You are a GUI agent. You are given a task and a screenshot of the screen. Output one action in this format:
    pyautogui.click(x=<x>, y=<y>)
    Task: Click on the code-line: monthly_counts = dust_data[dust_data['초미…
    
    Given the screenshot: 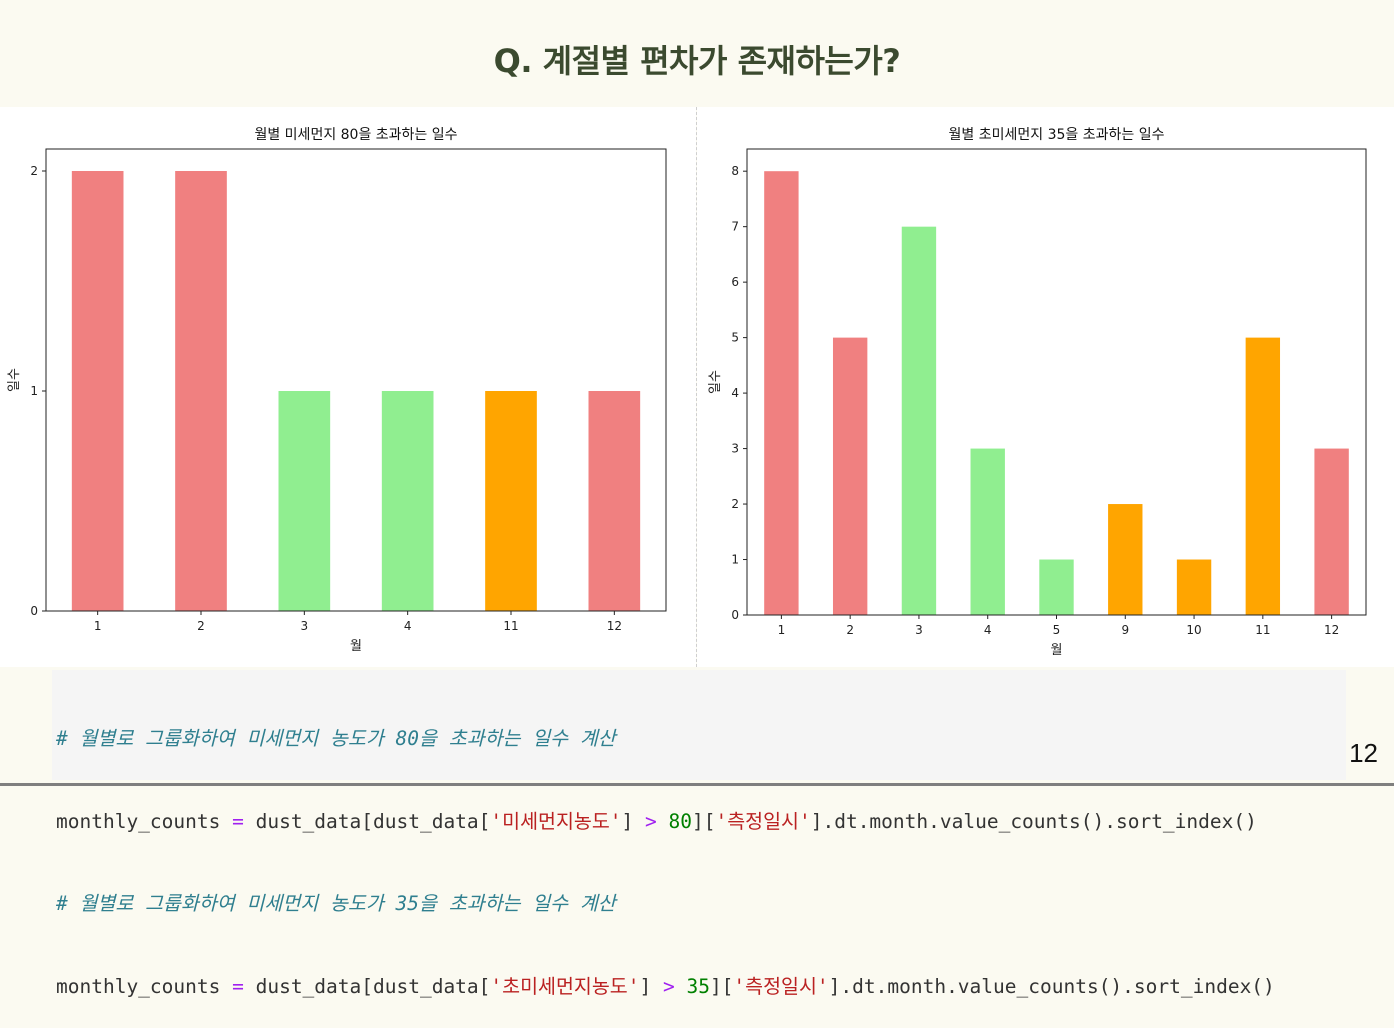 What is the action you would take?
    pyautogui.click(x=665, y=986)
    